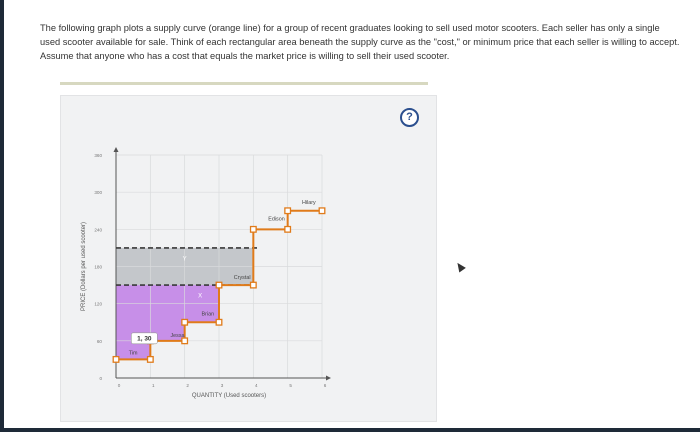  What do you see at coordinates (98, 304) in the screenshot?
I see `y-tick-label: 120` at bounding box center [98, 304].